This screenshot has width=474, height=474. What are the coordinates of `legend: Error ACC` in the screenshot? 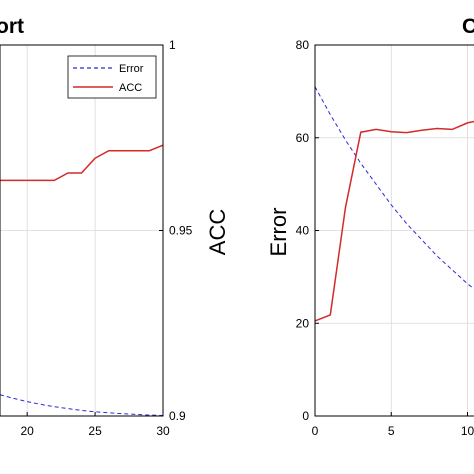 It's located at (112, 77).